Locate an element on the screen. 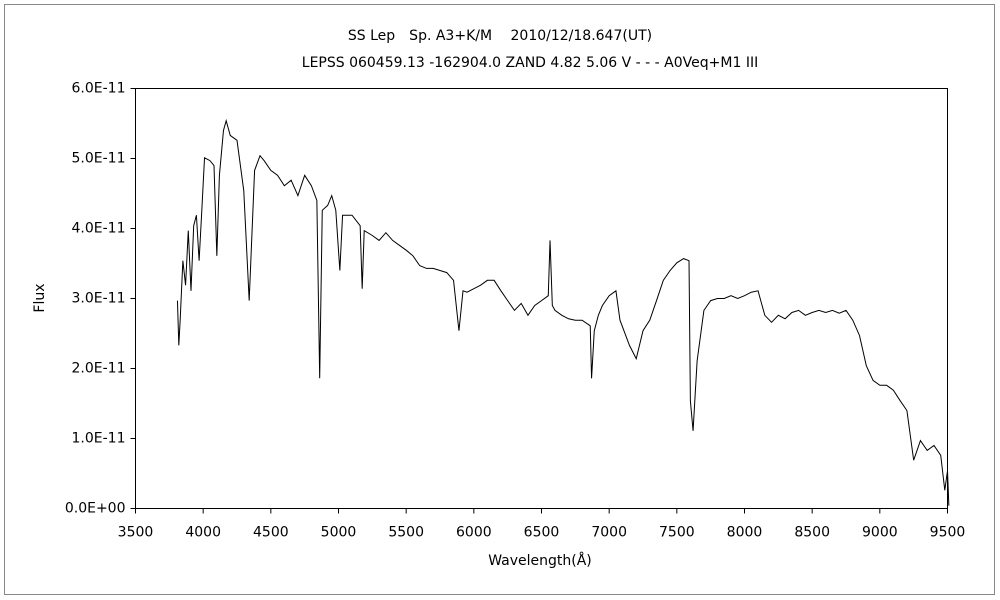  x-tick-label: 9000 is located at coordinates (880, 533).